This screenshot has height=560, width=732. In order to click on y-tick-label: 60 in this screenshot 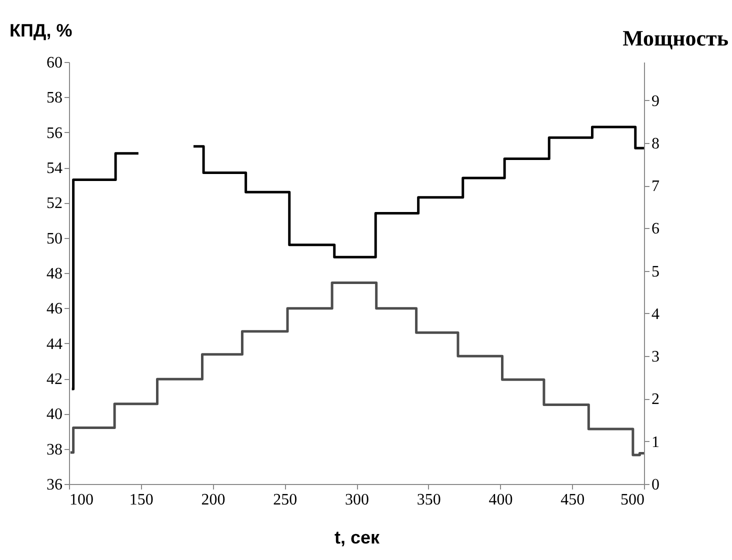, I will do `click(54, 63)`.